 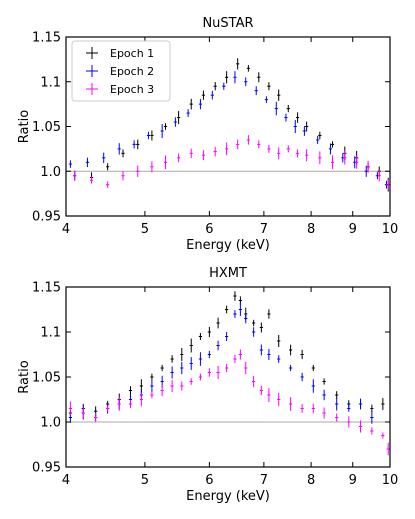 What do you see at coordinates (66, 229) in the screenshot?
I see `x-tick-label: 4` at bounding box center [66, 229].